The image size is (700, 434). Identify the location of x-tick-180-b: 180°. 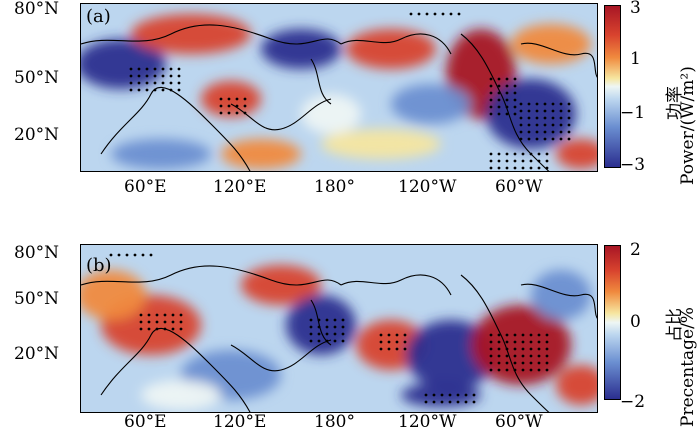
(334, 422).